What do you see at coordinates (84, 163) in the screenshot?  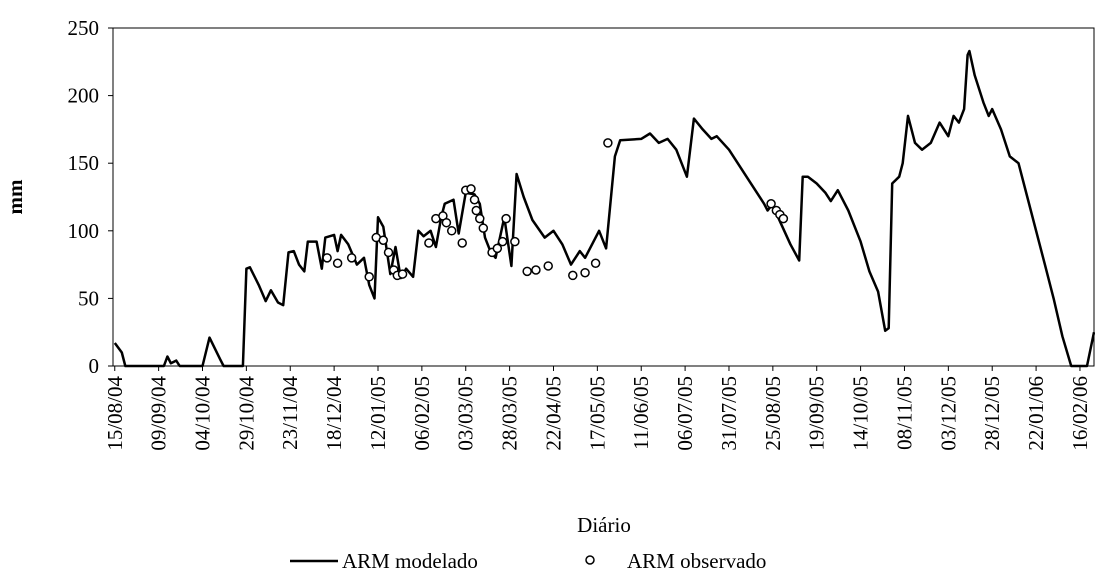 I see `y-tick-label: 150` at bounding box center [84, 163].